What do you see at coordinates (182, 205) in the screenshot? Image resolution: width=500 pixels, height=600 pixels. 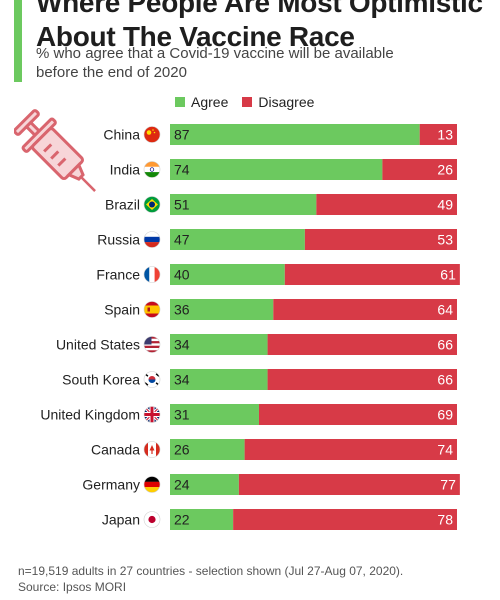 I see `data-label-agree: 51` at bounding box center [182, 205].